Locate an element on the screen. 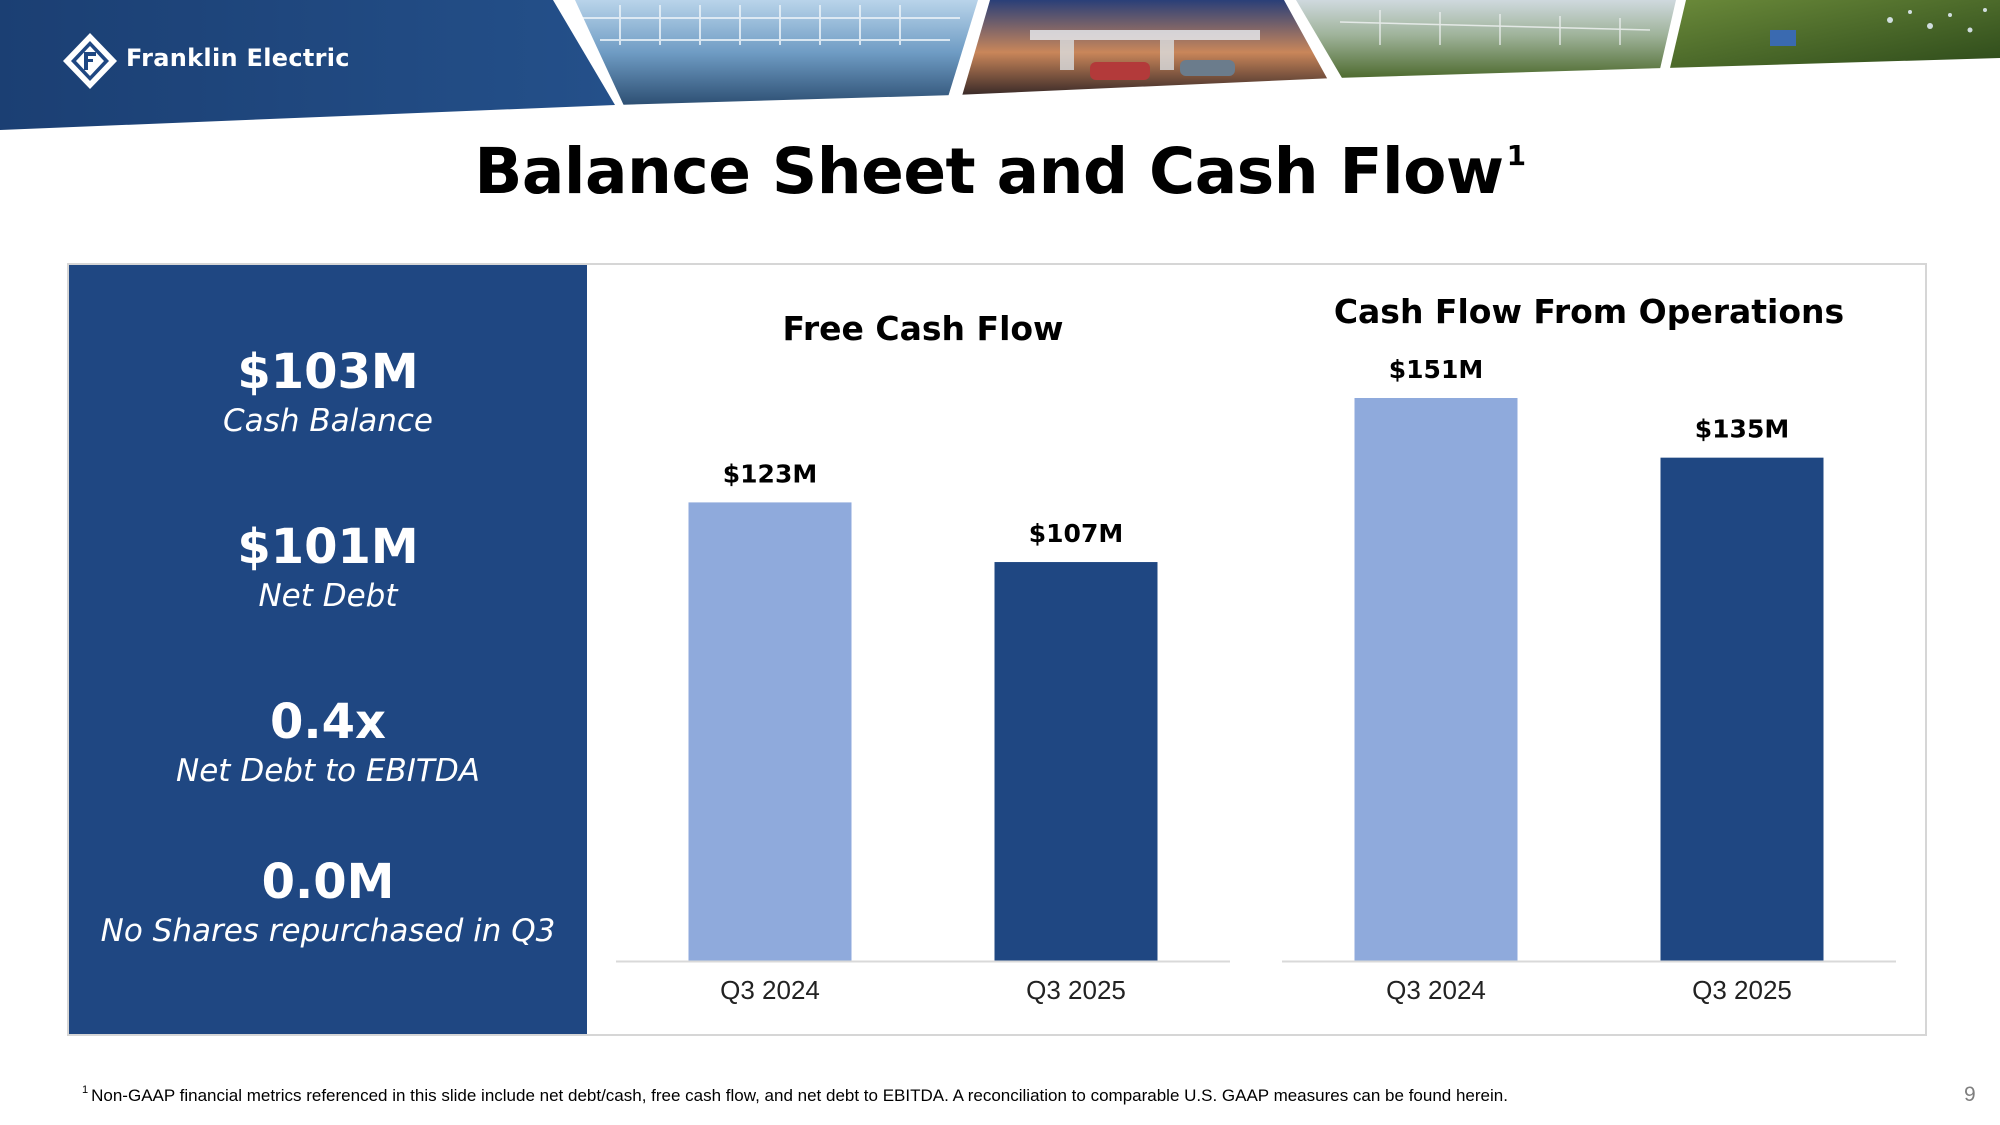 This screenshot has width=2000, height=1125. kpi-value: 0.0M is located at coordinates (328, 882).